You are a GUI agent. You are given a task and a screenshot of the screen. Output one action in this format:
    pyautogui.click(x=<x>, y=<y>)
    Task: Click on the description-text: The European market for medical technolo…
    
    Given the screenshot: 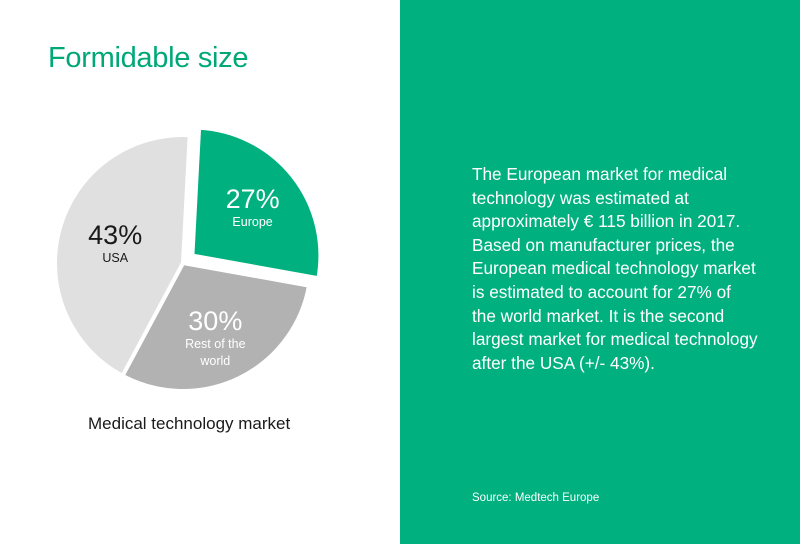 What is the action you would take?
    pyautogui.click(x=615, y=268)
    